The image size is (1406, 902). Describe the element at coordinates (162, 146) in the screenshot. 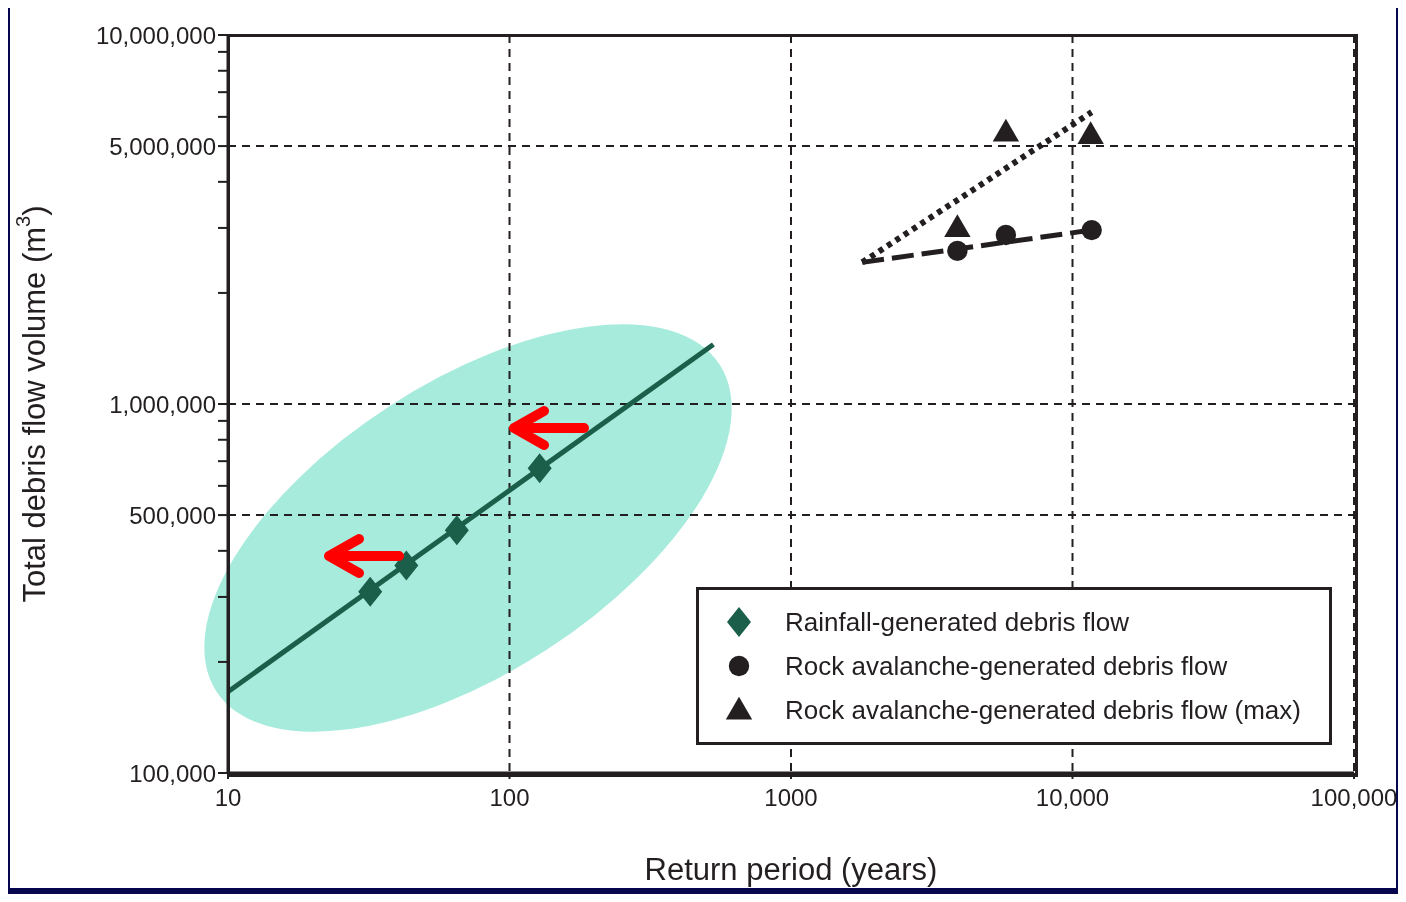

I see `y-tick-label: 5,000,000` at that location.